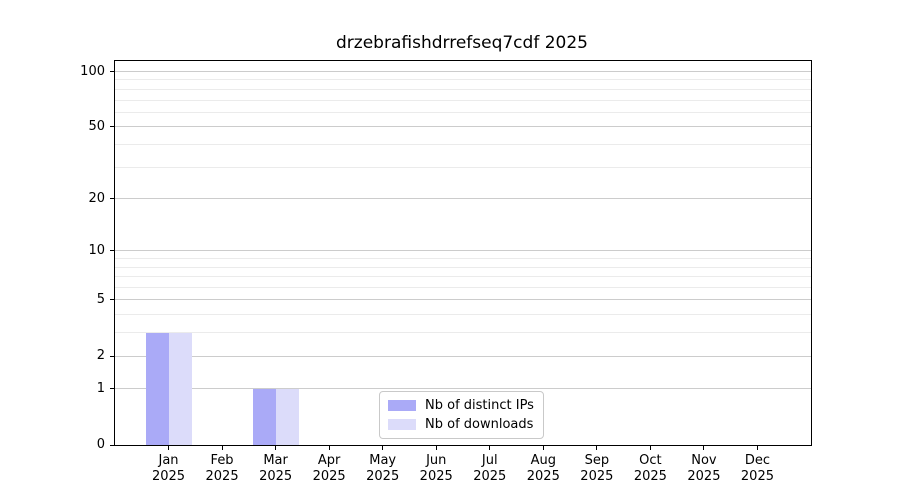 This screenshot has width=900, height=500. What do you see at coordinates (100, 356) in the screenshot?
I see `y-tick-label: 2` at bounding box center [100, 356].